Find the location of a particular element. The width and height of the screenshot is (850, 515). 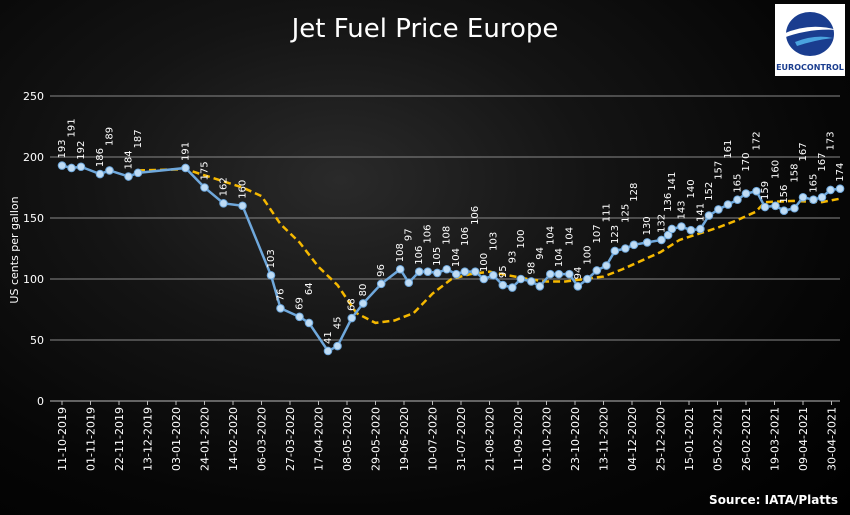

data-label: 111 is located at coordinates (606, 212).